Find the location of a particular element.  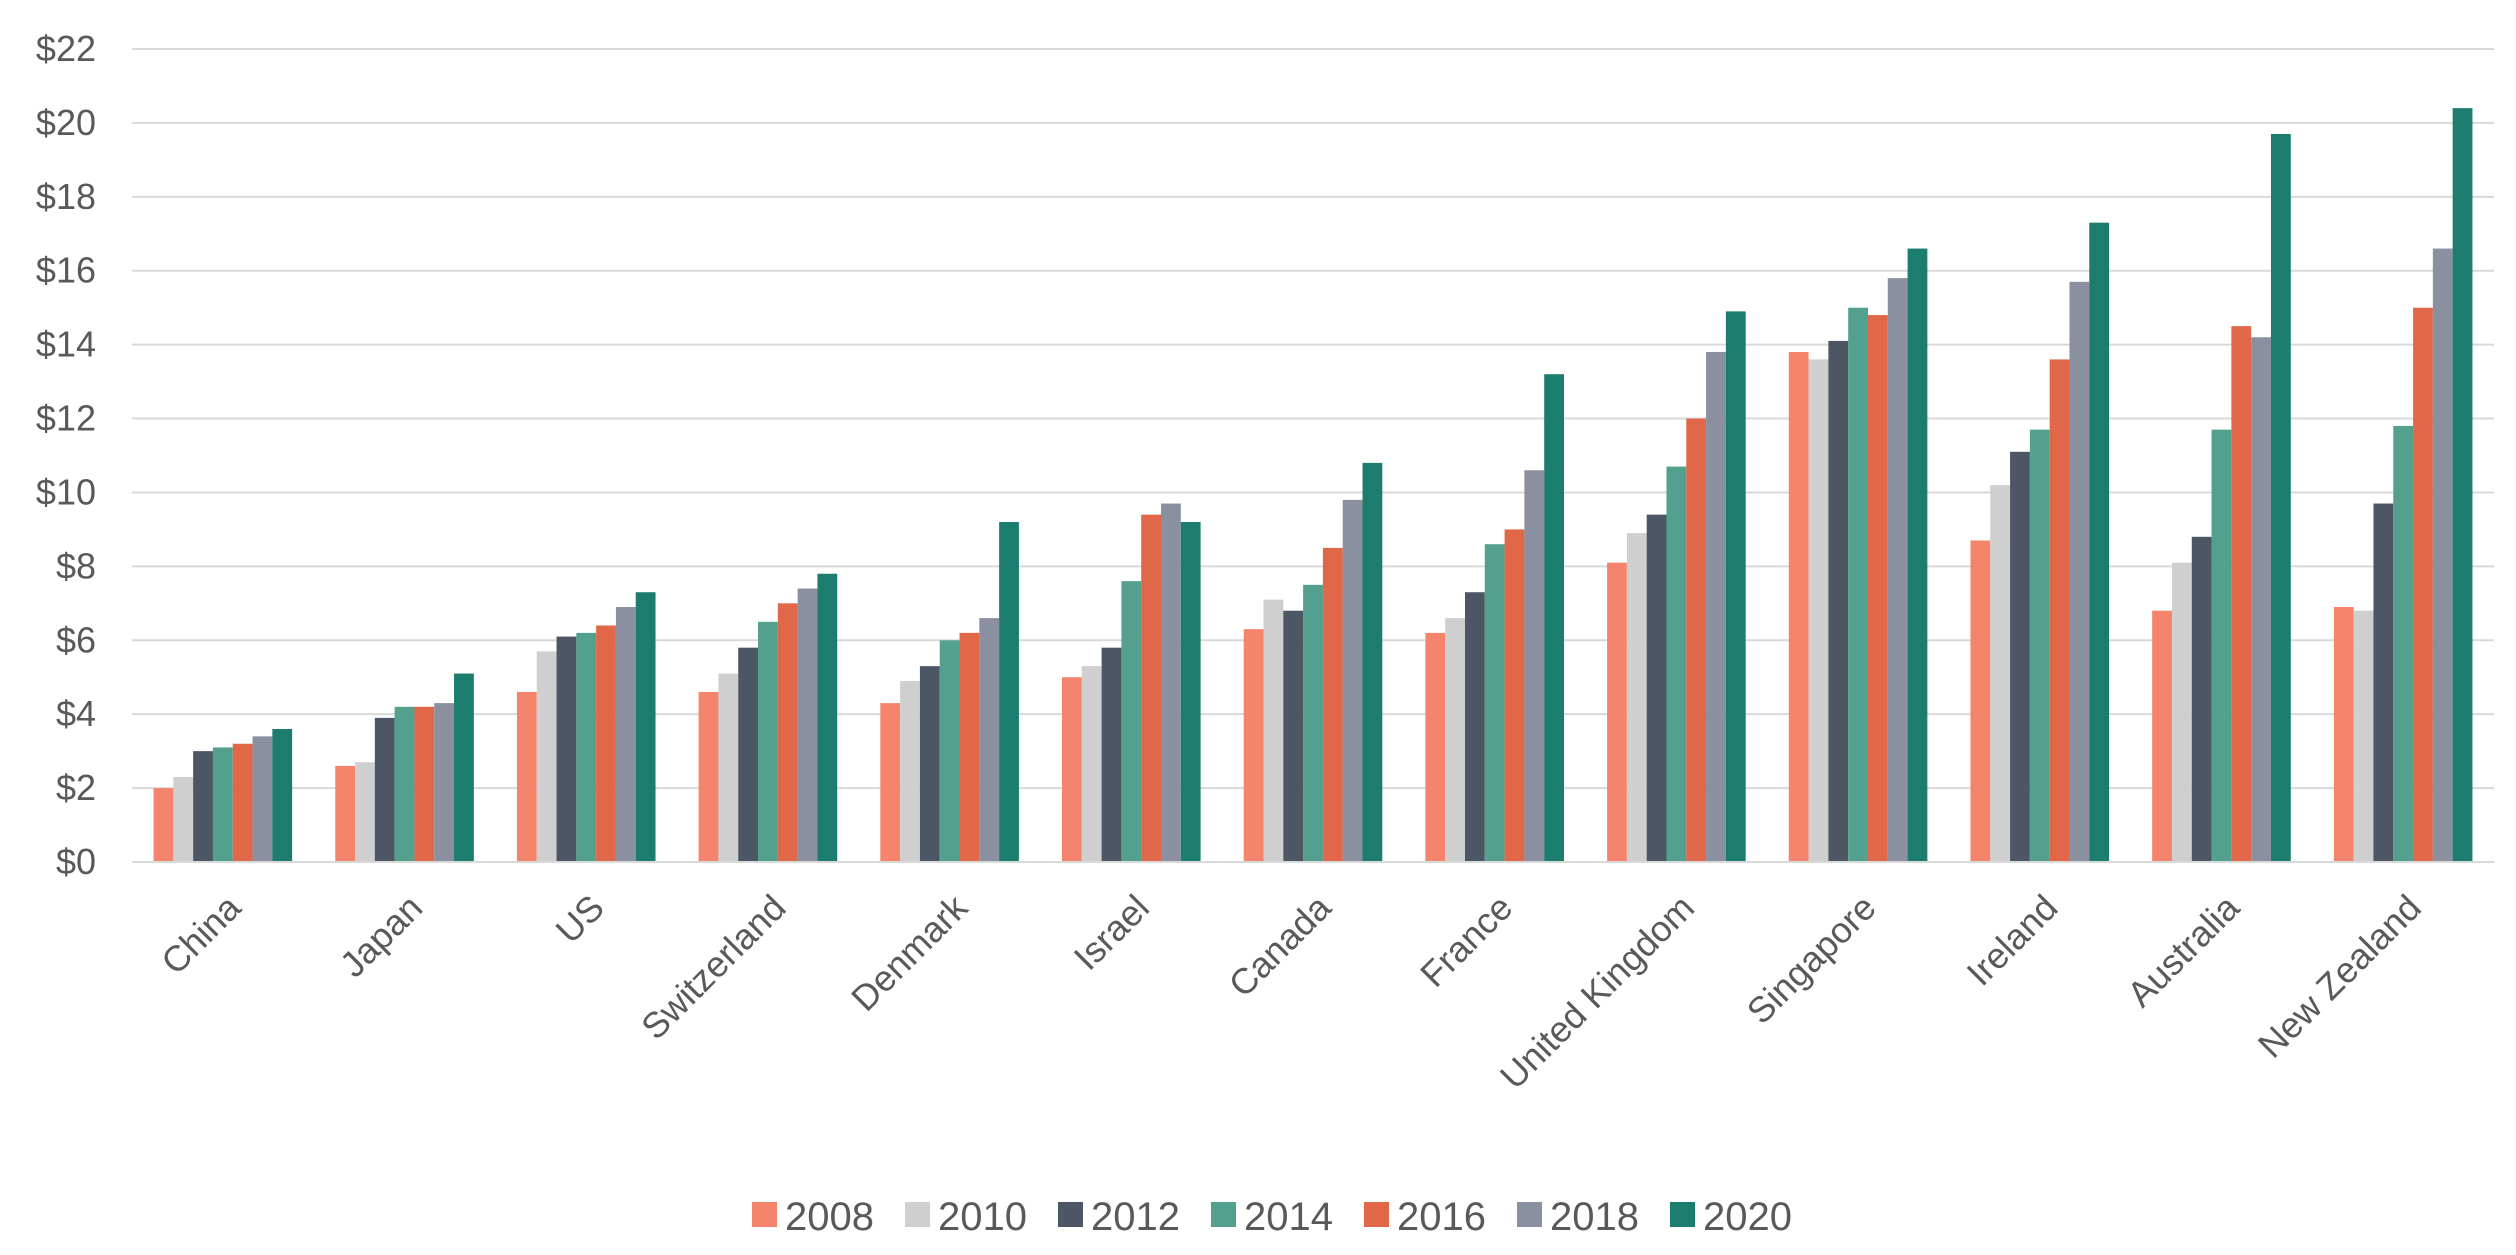

category-label: Denmark is located at coordinates (909, 952).